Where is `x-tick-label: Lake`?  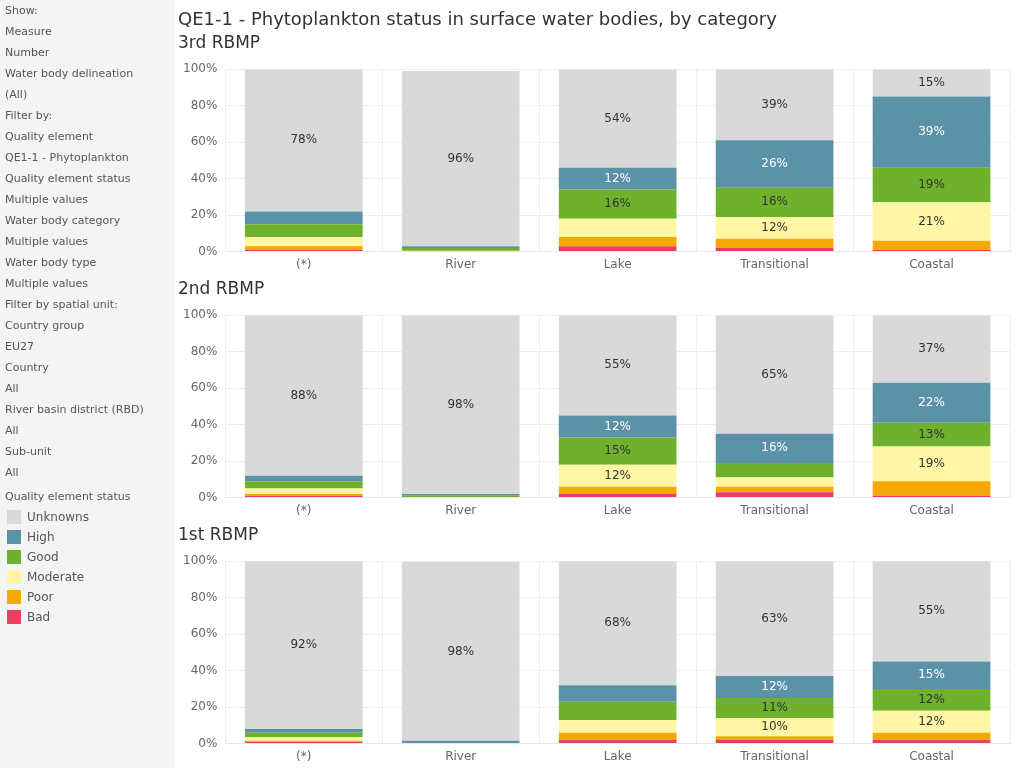
x-tick-label: Lake is located at coordinates (617, 755).